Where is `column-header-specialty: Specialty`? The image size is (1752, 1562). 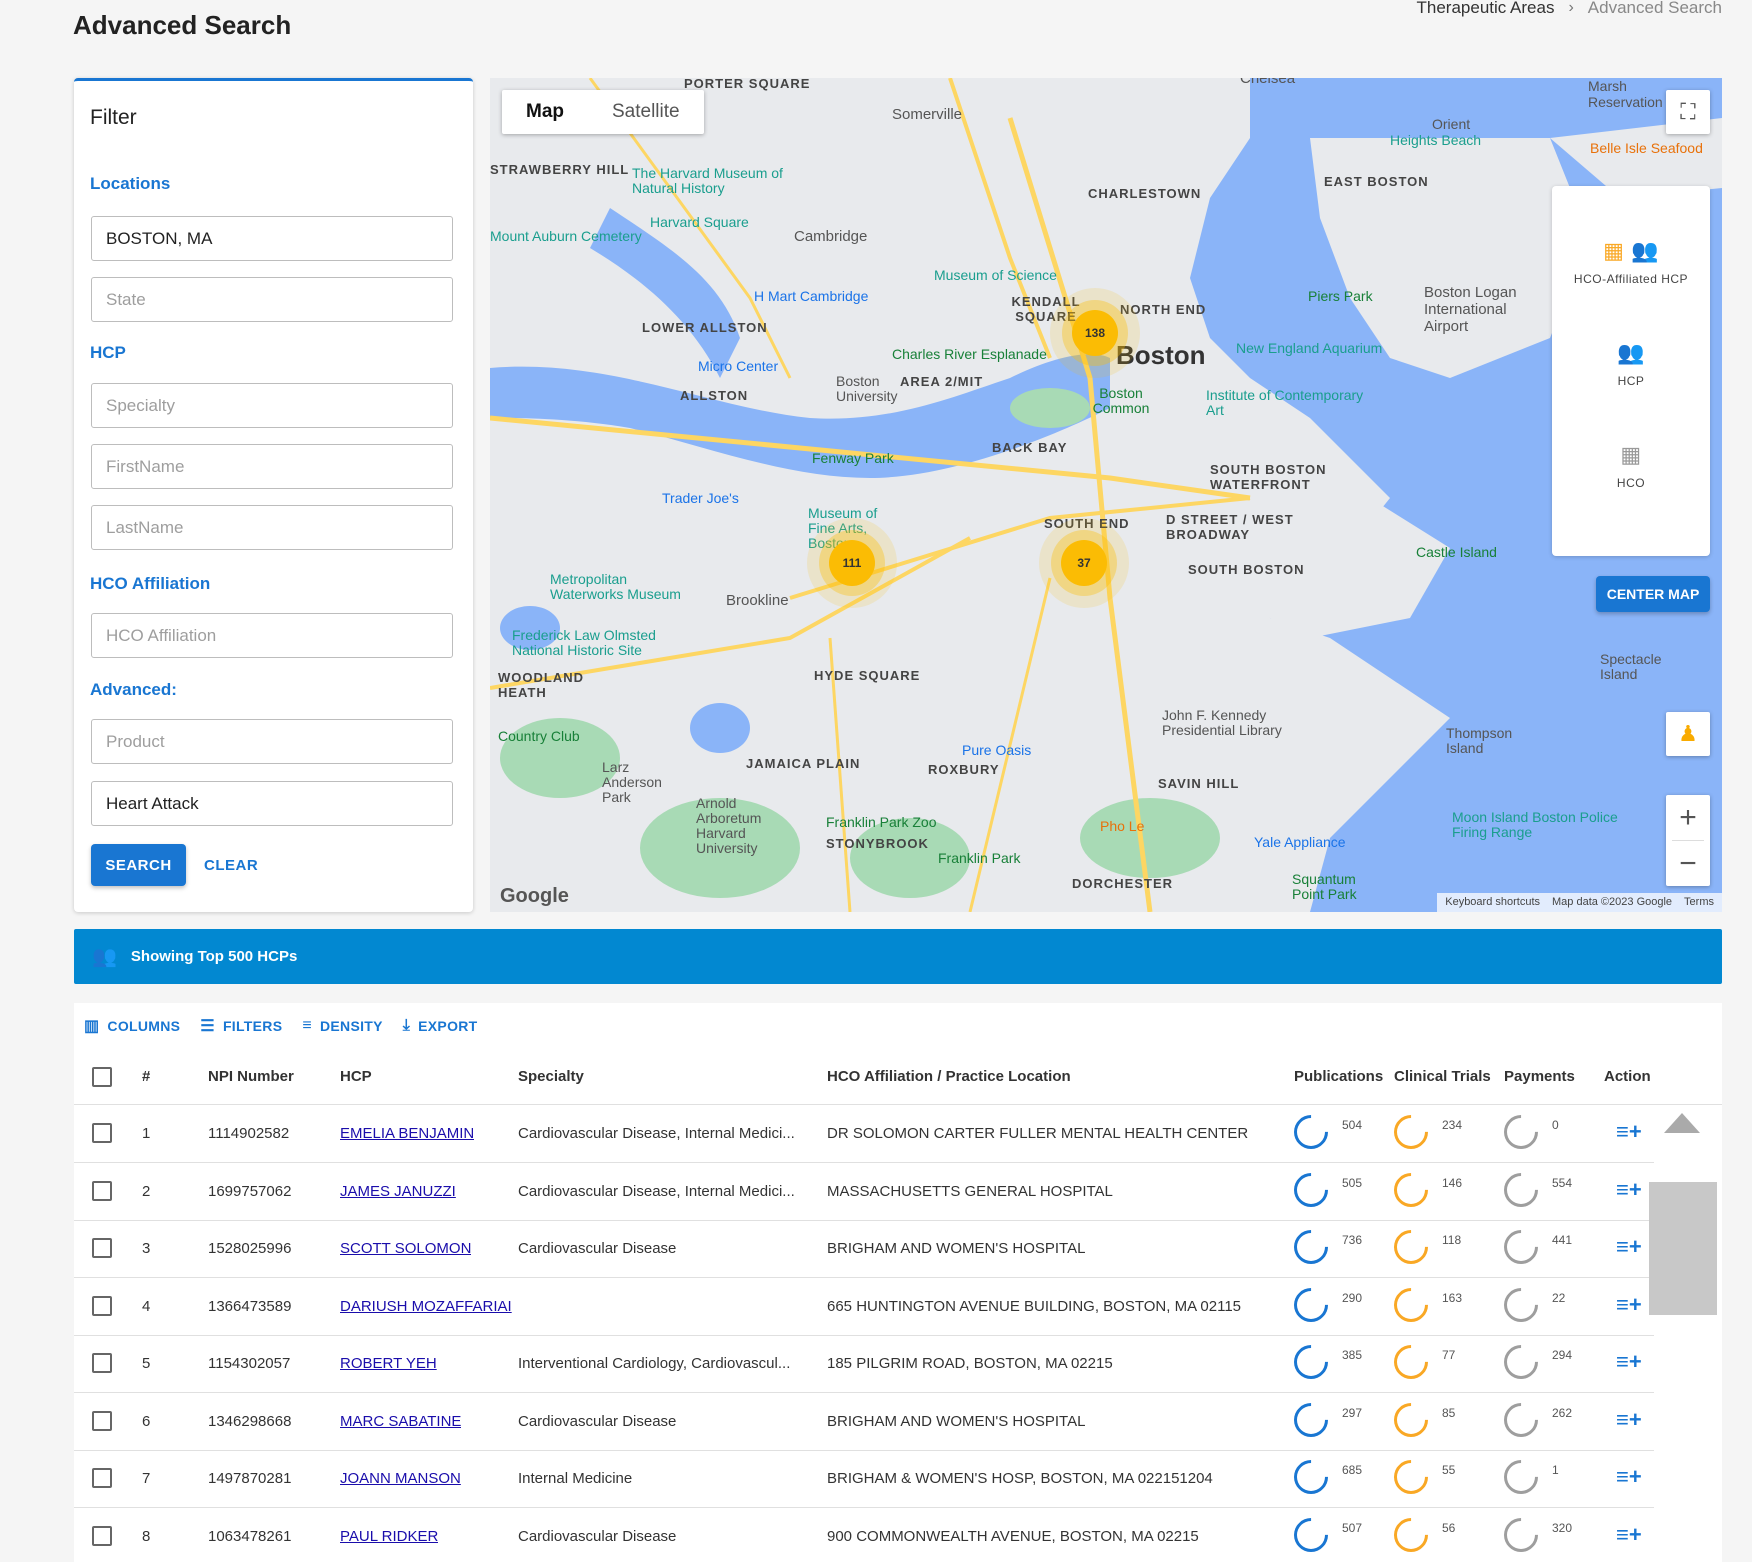
column-header-specialty: Specialty is located at coordinates (551, 1076).